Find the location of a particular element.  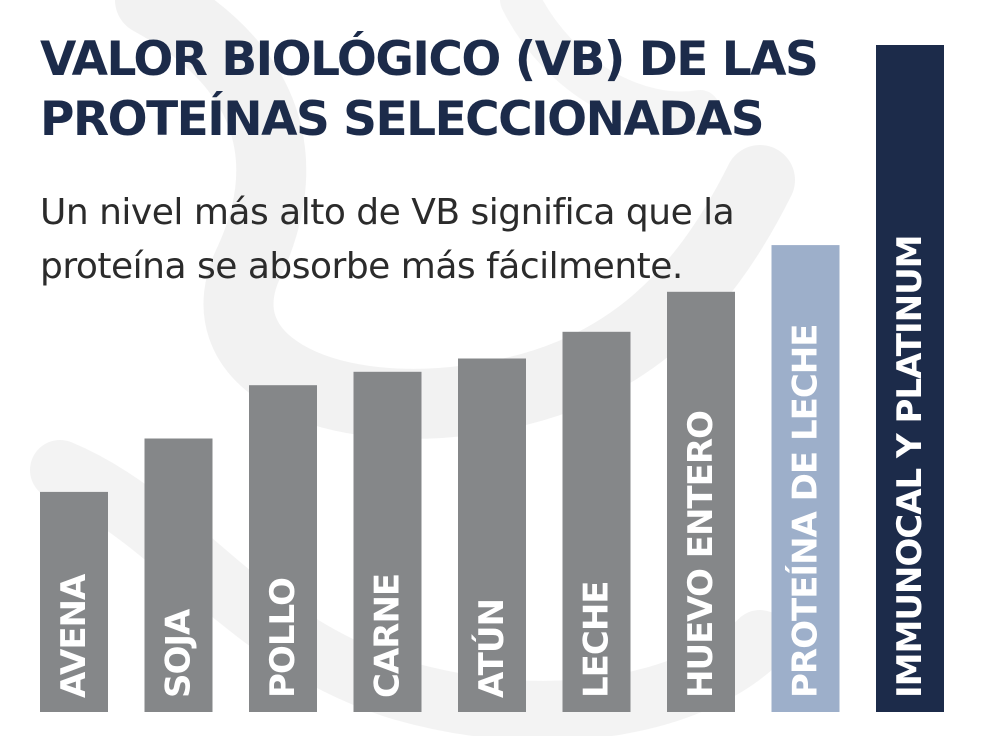

bar-immunocal-y-platinum is located at coordinates (910, 378).